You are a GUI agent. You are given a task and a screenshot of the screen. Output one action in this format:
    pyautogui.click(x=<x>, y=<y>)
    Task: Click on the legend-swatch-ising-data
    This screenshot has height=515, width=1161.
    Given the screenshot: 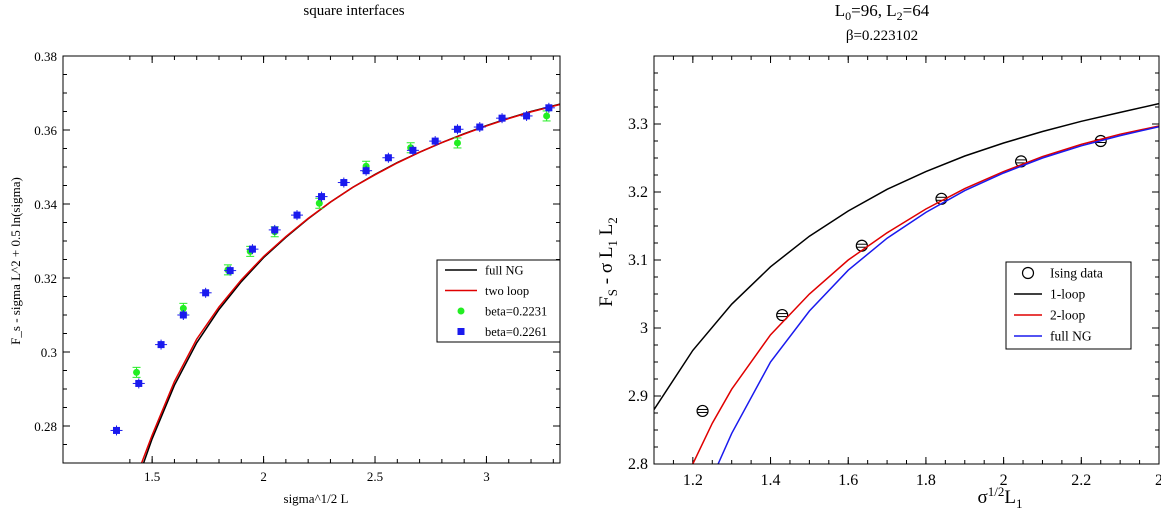 What is the action you would take?
    pyautogui.click(x=1028, y=273)
    